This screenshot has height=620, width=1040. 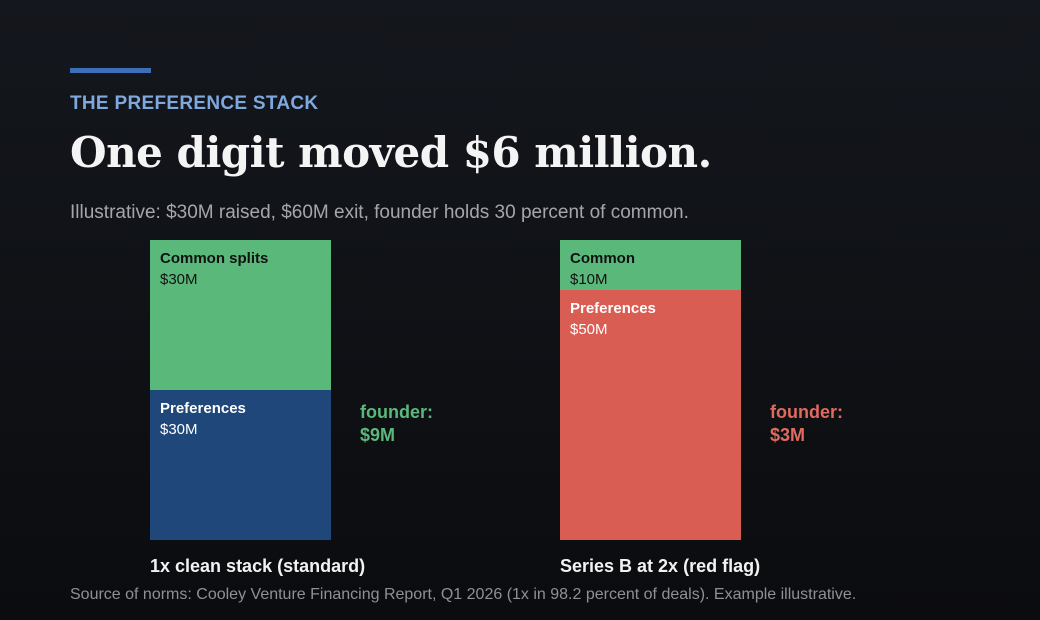 I want to click on segment-value-label: $10M, so click(x=589, y=279).